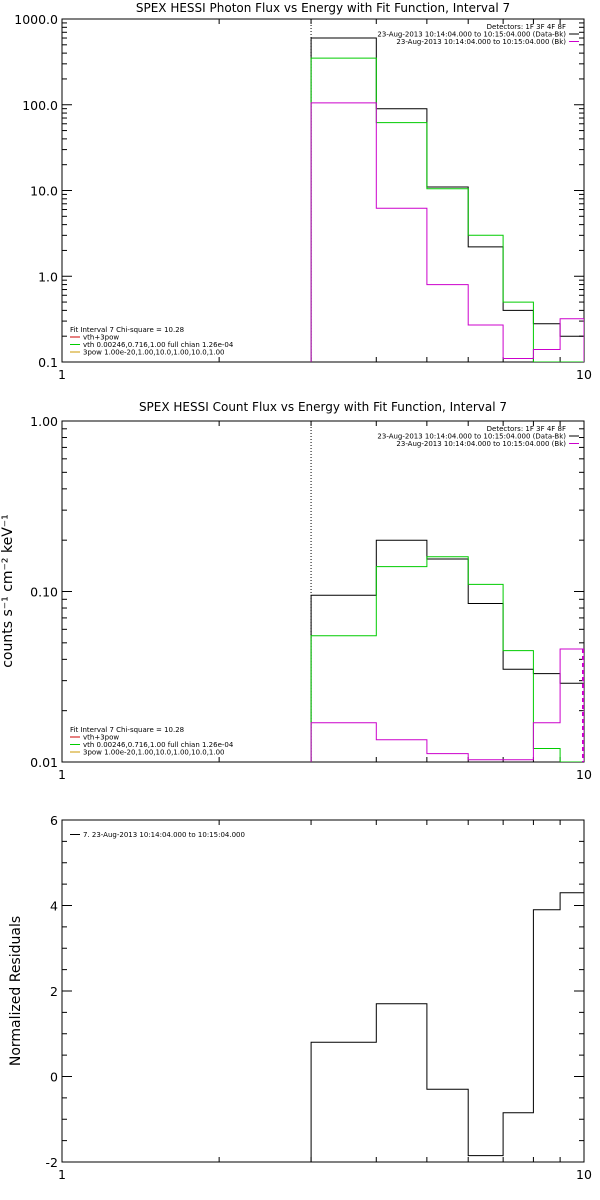 This screenshot has width=600, height=1200. What do you see at coordinates (154, 353) in the screenshot?
I see `photon-flux-legend-text: 3pow 1.00e-20,1.00,10.0,1.00,10.0,1.00` at bounding box center [154, 353].